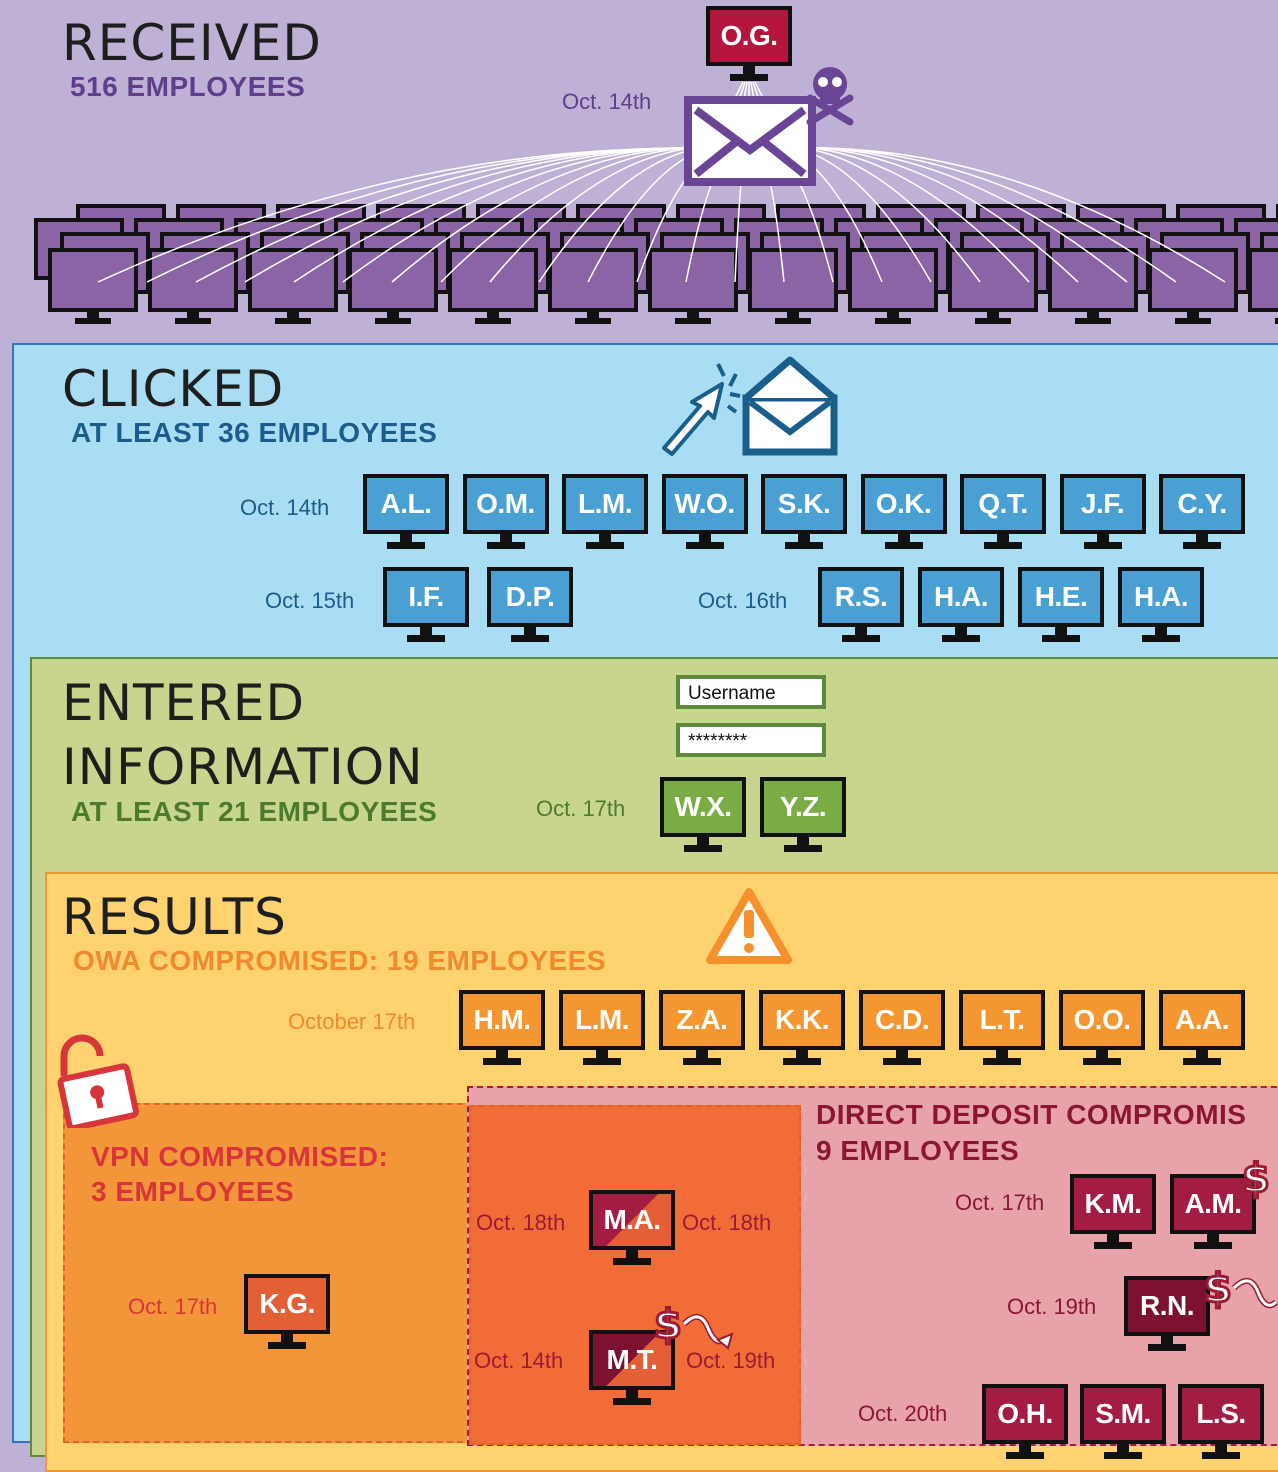 The width and height of the screenshot is (1278, 1472). Describe the element at coordinates (240, 1156) in the screenshot. I see `vpn-title-line1: VPN COMPROMISED:` at that location.